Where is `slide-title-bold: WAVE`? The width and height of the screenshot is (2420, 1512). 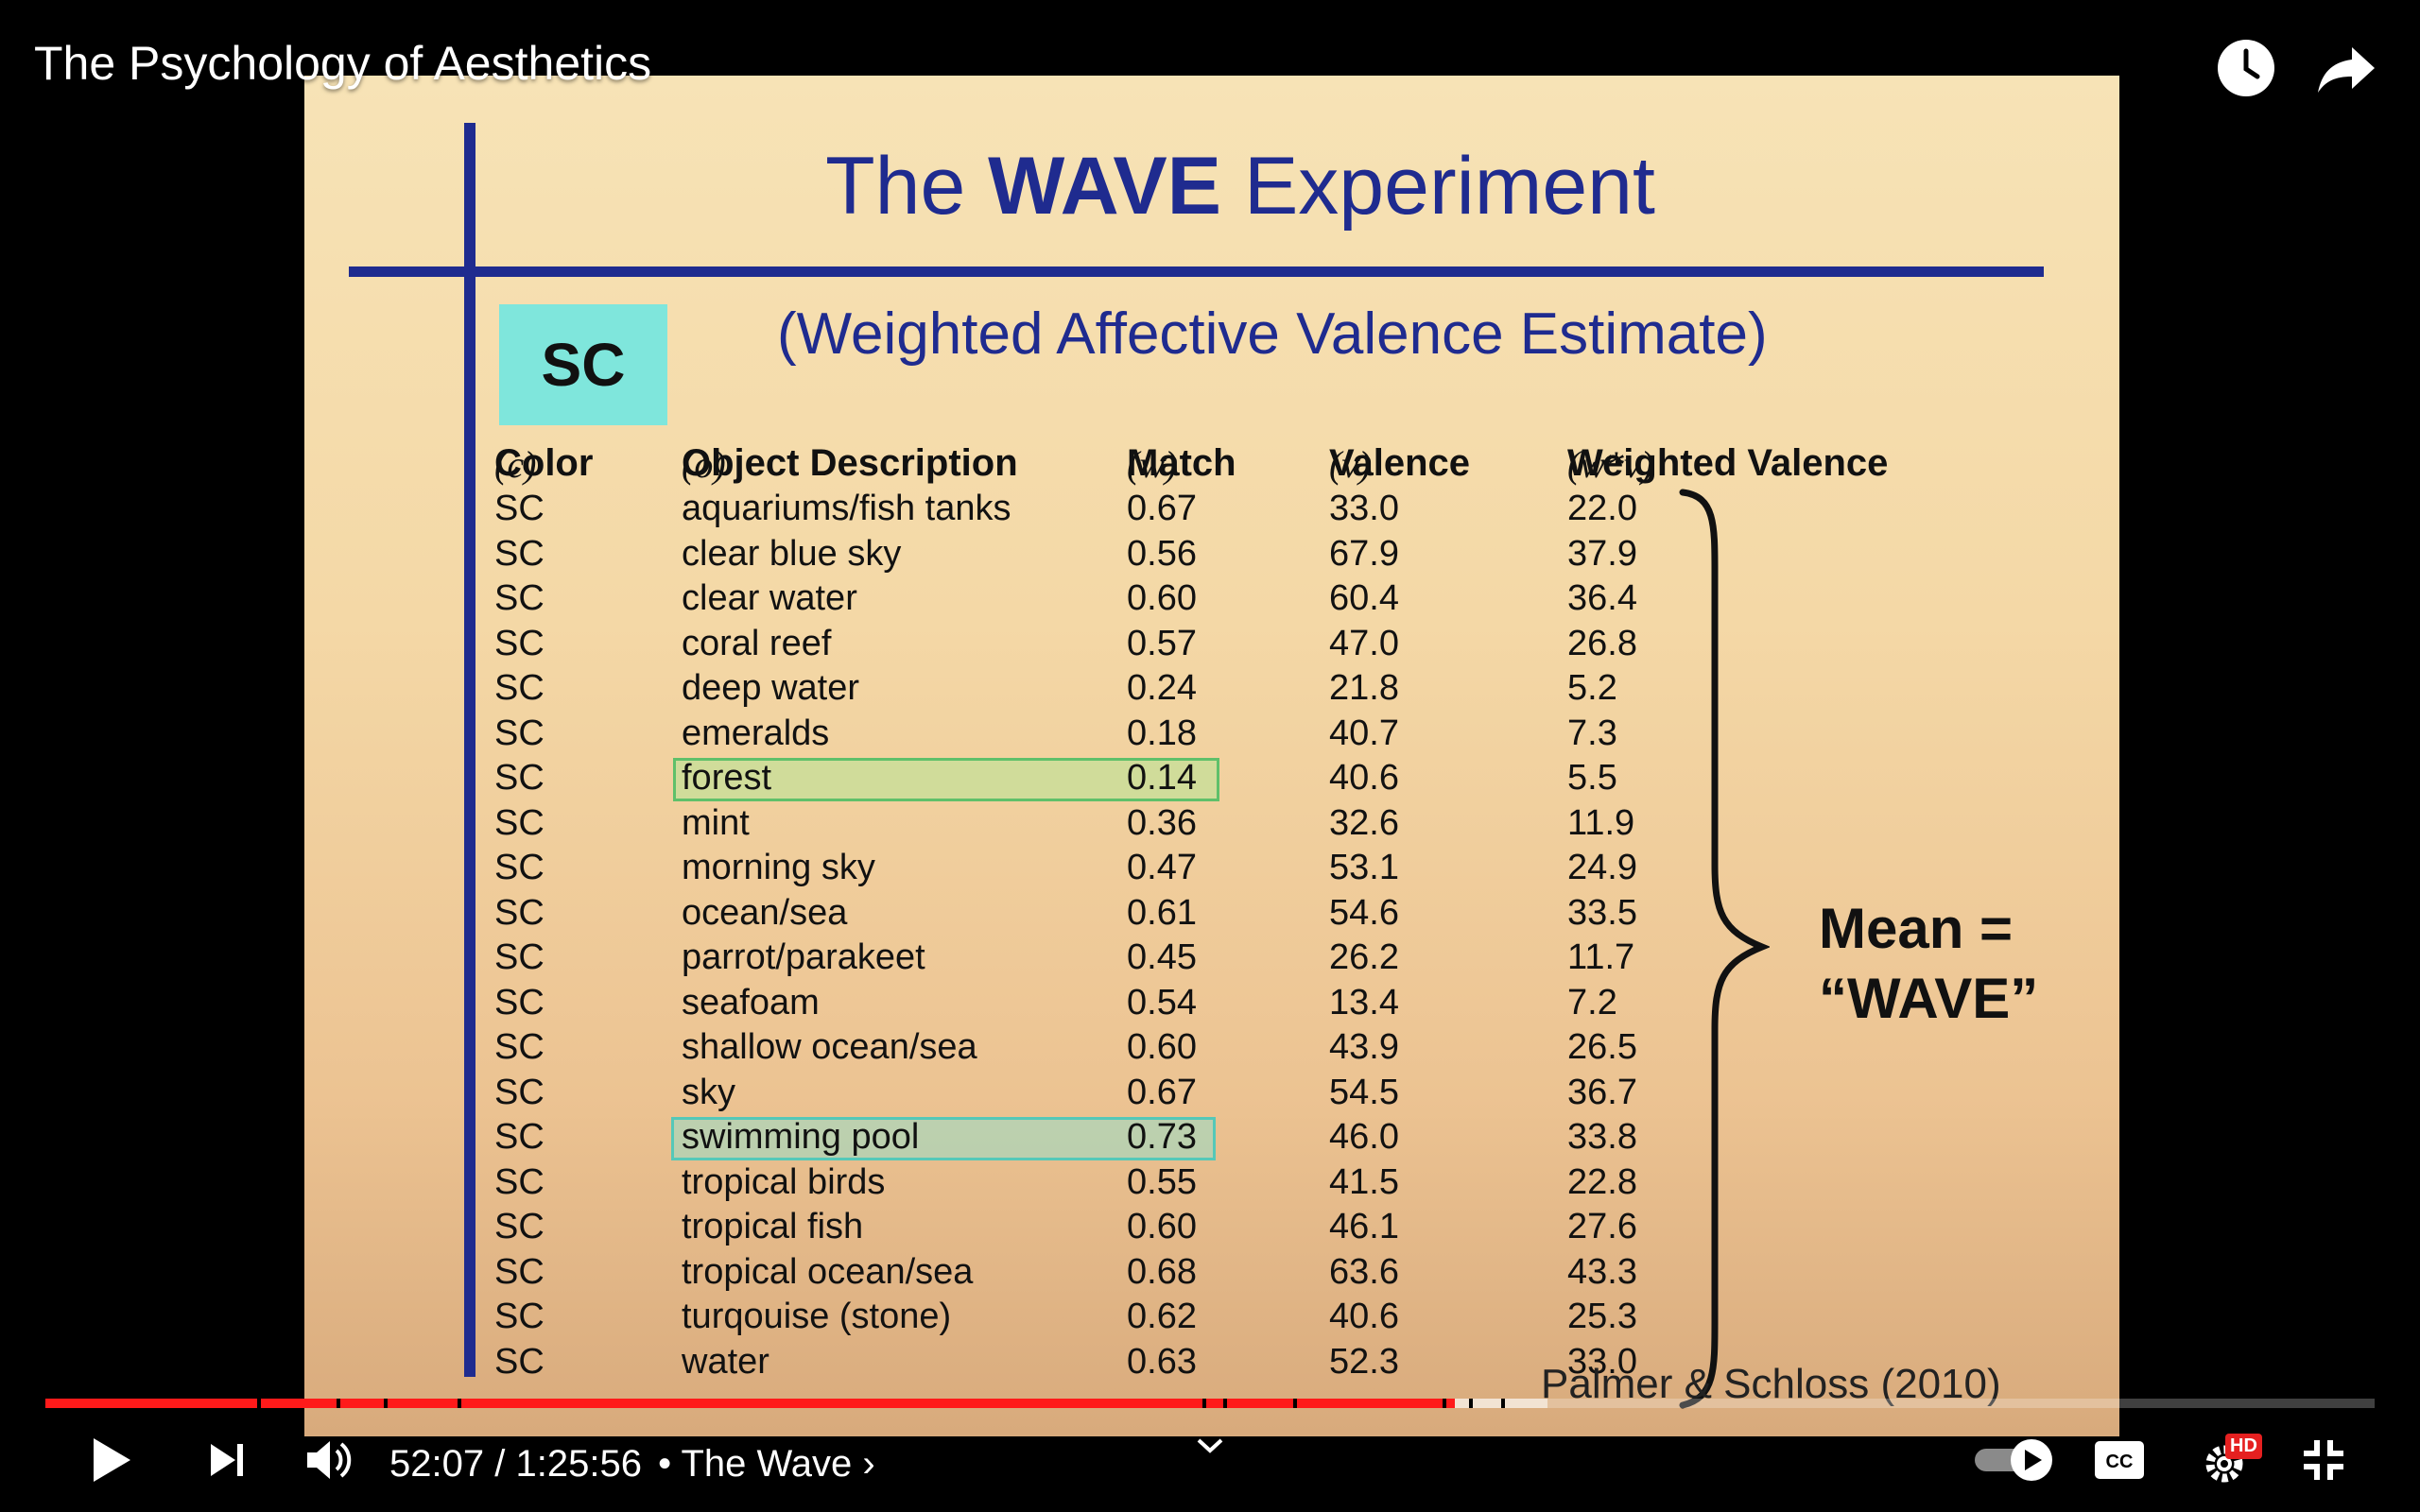
slide-title-bold: WAVE is located at coordinates (1105, 186).